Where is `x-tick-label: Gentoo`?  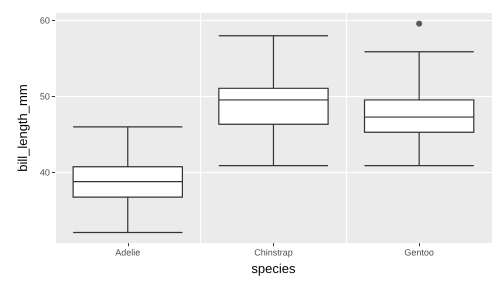
x-tick-label: Gentoo is located at coordinates (419, 253).